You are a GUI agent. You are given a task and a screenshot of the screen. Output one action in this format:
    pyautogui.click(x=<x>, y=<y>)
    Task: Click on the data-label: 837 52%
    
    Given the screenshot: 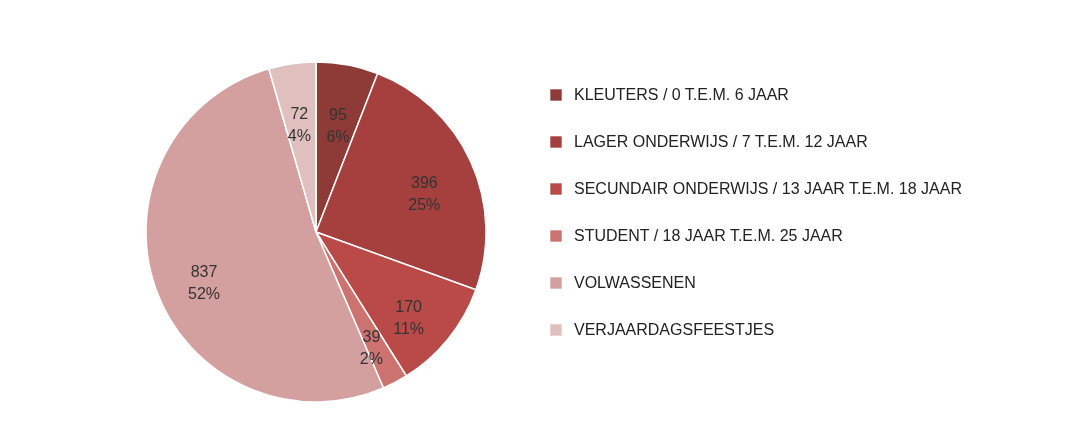 What is the action you would take?
    pyautogui.click(x=204, y=283)
    